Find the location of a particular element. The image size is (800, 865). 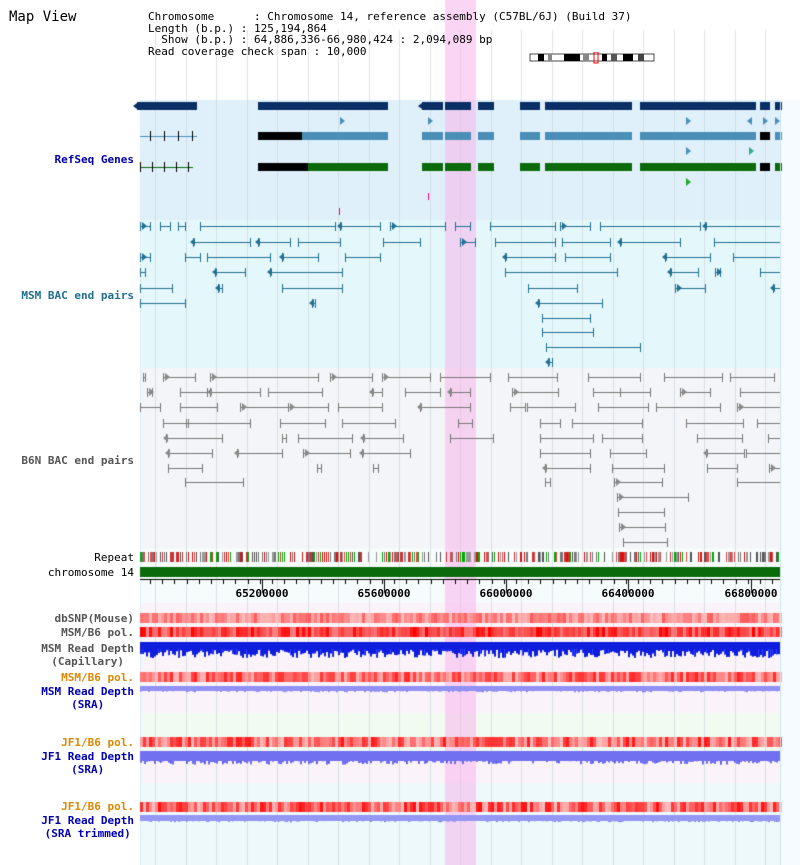

axis-tick-label: 66400000 is located at coordinates (628, 593).